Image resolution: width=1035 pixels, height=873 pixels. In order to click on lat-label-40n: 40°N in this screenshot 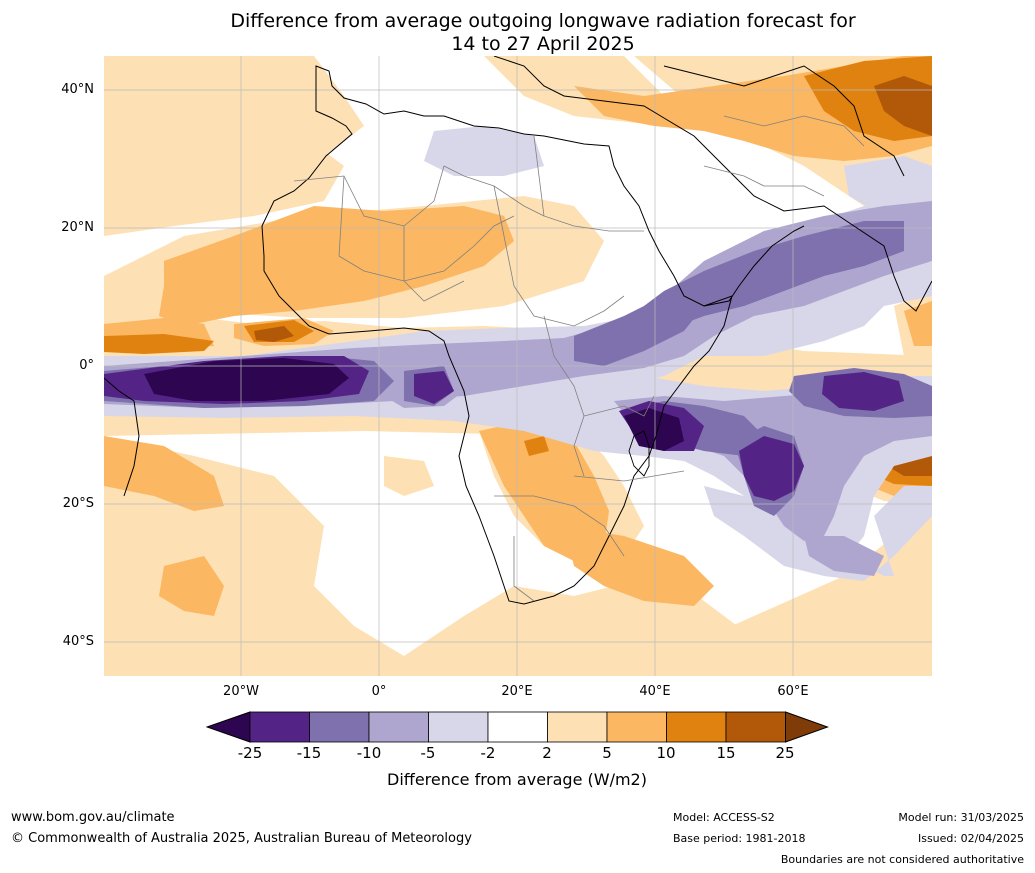, I will do `click(77, 89)`.